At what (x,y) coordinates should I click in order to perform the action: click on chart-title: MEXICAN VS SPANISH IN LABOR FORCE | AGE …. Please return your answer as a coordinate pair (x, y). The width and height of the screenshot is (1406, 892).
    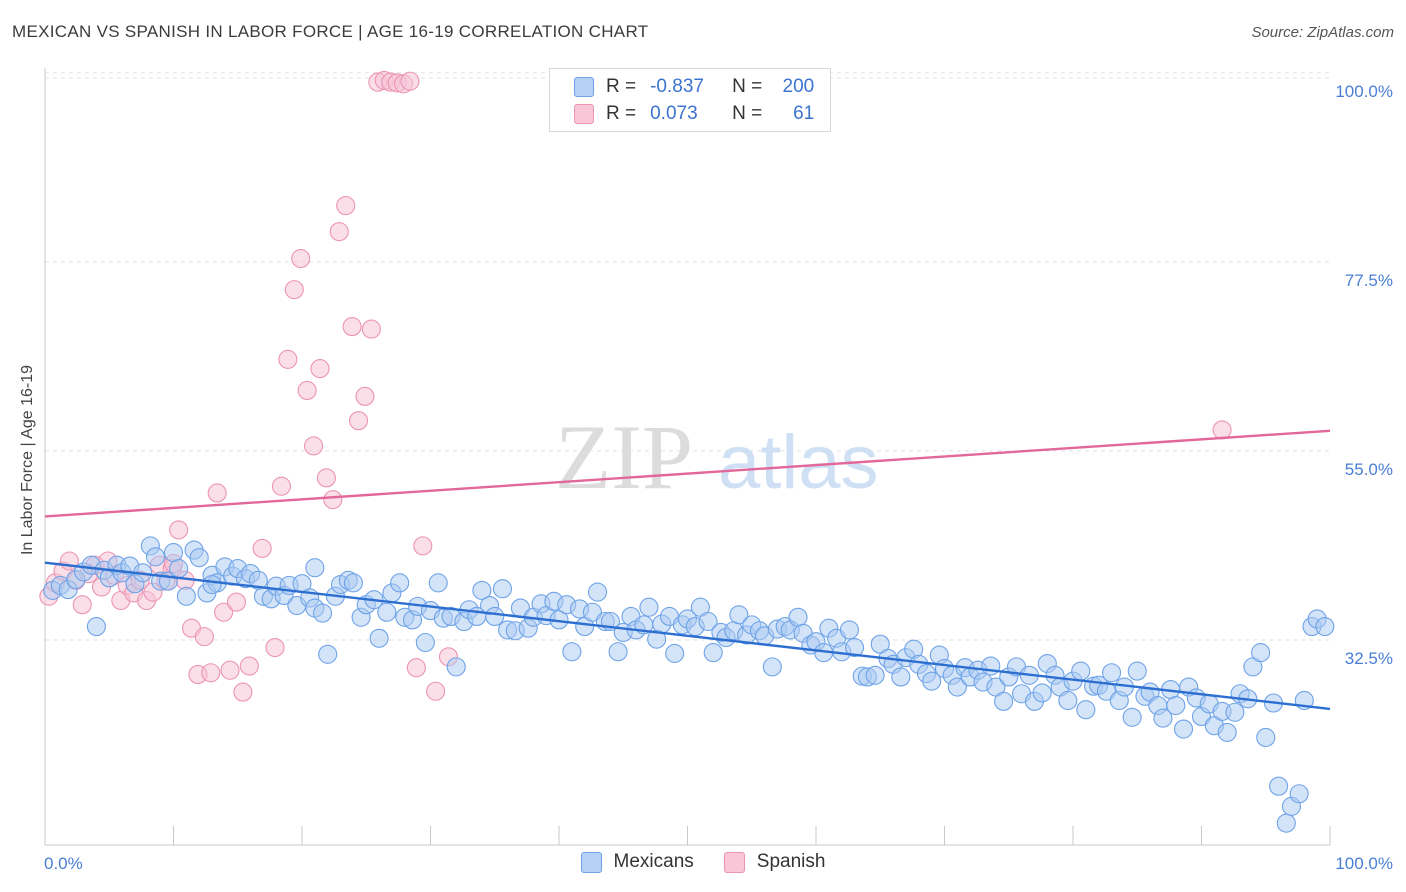
    Looking at the image, I should click on (330, 31).